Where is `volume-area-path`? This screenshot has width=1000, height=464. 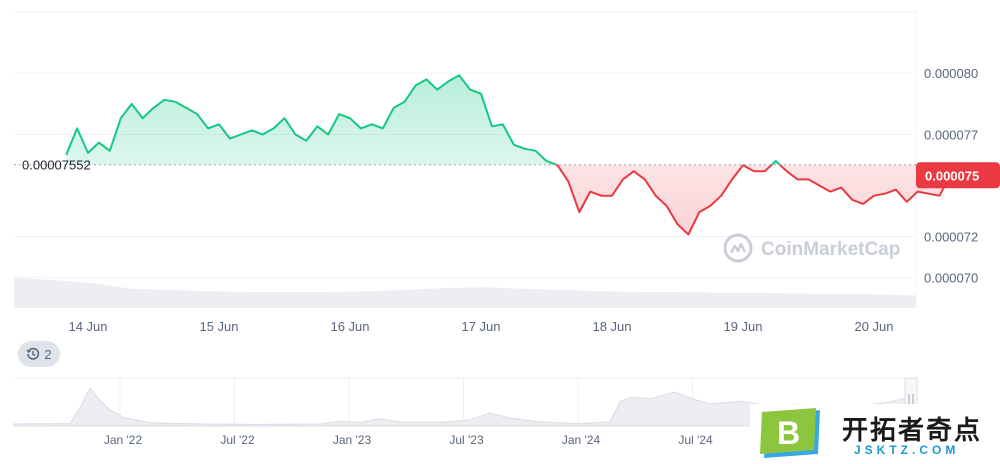 volume-area-path is located at coordinates (465, 293).